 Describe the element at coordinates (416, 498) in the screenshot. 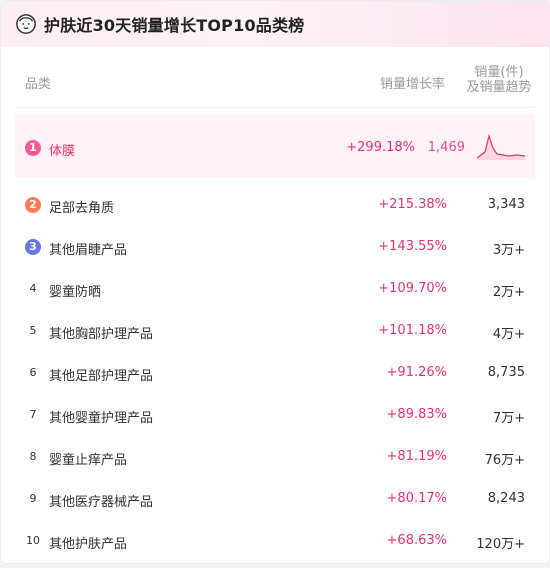

I see `growth-rate: +80.17%` at that location.